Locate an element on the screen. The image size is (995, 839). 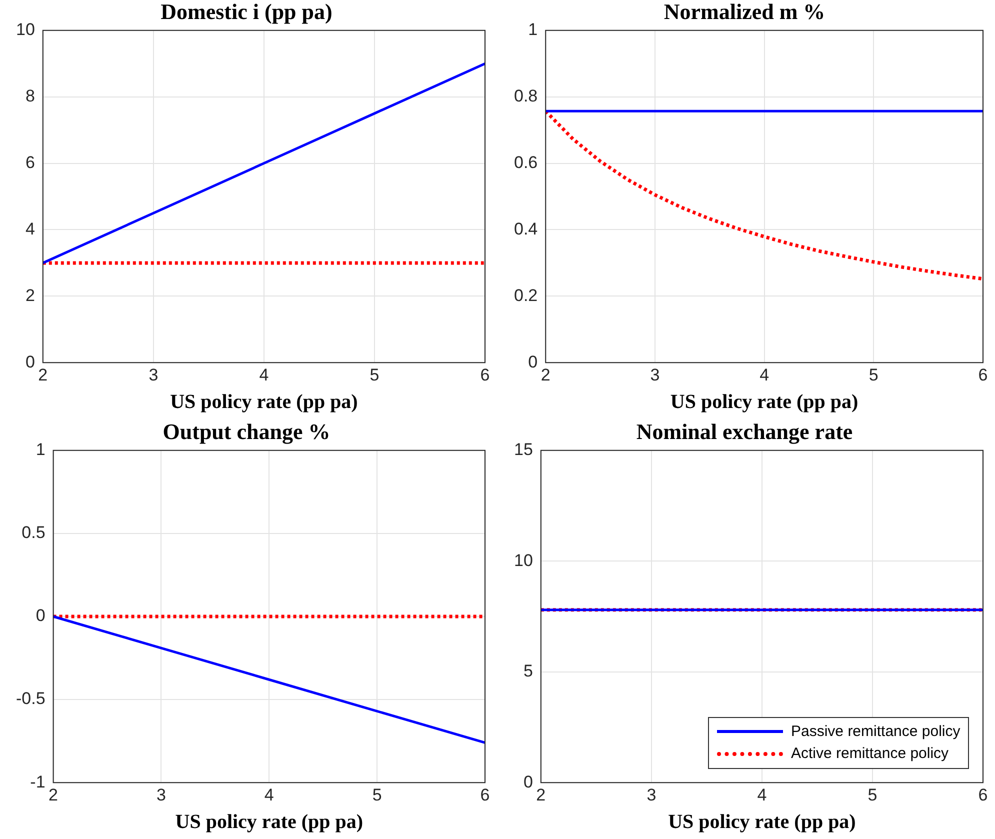
y-tick-label: 0.8 is located at coordinates (526, 96).